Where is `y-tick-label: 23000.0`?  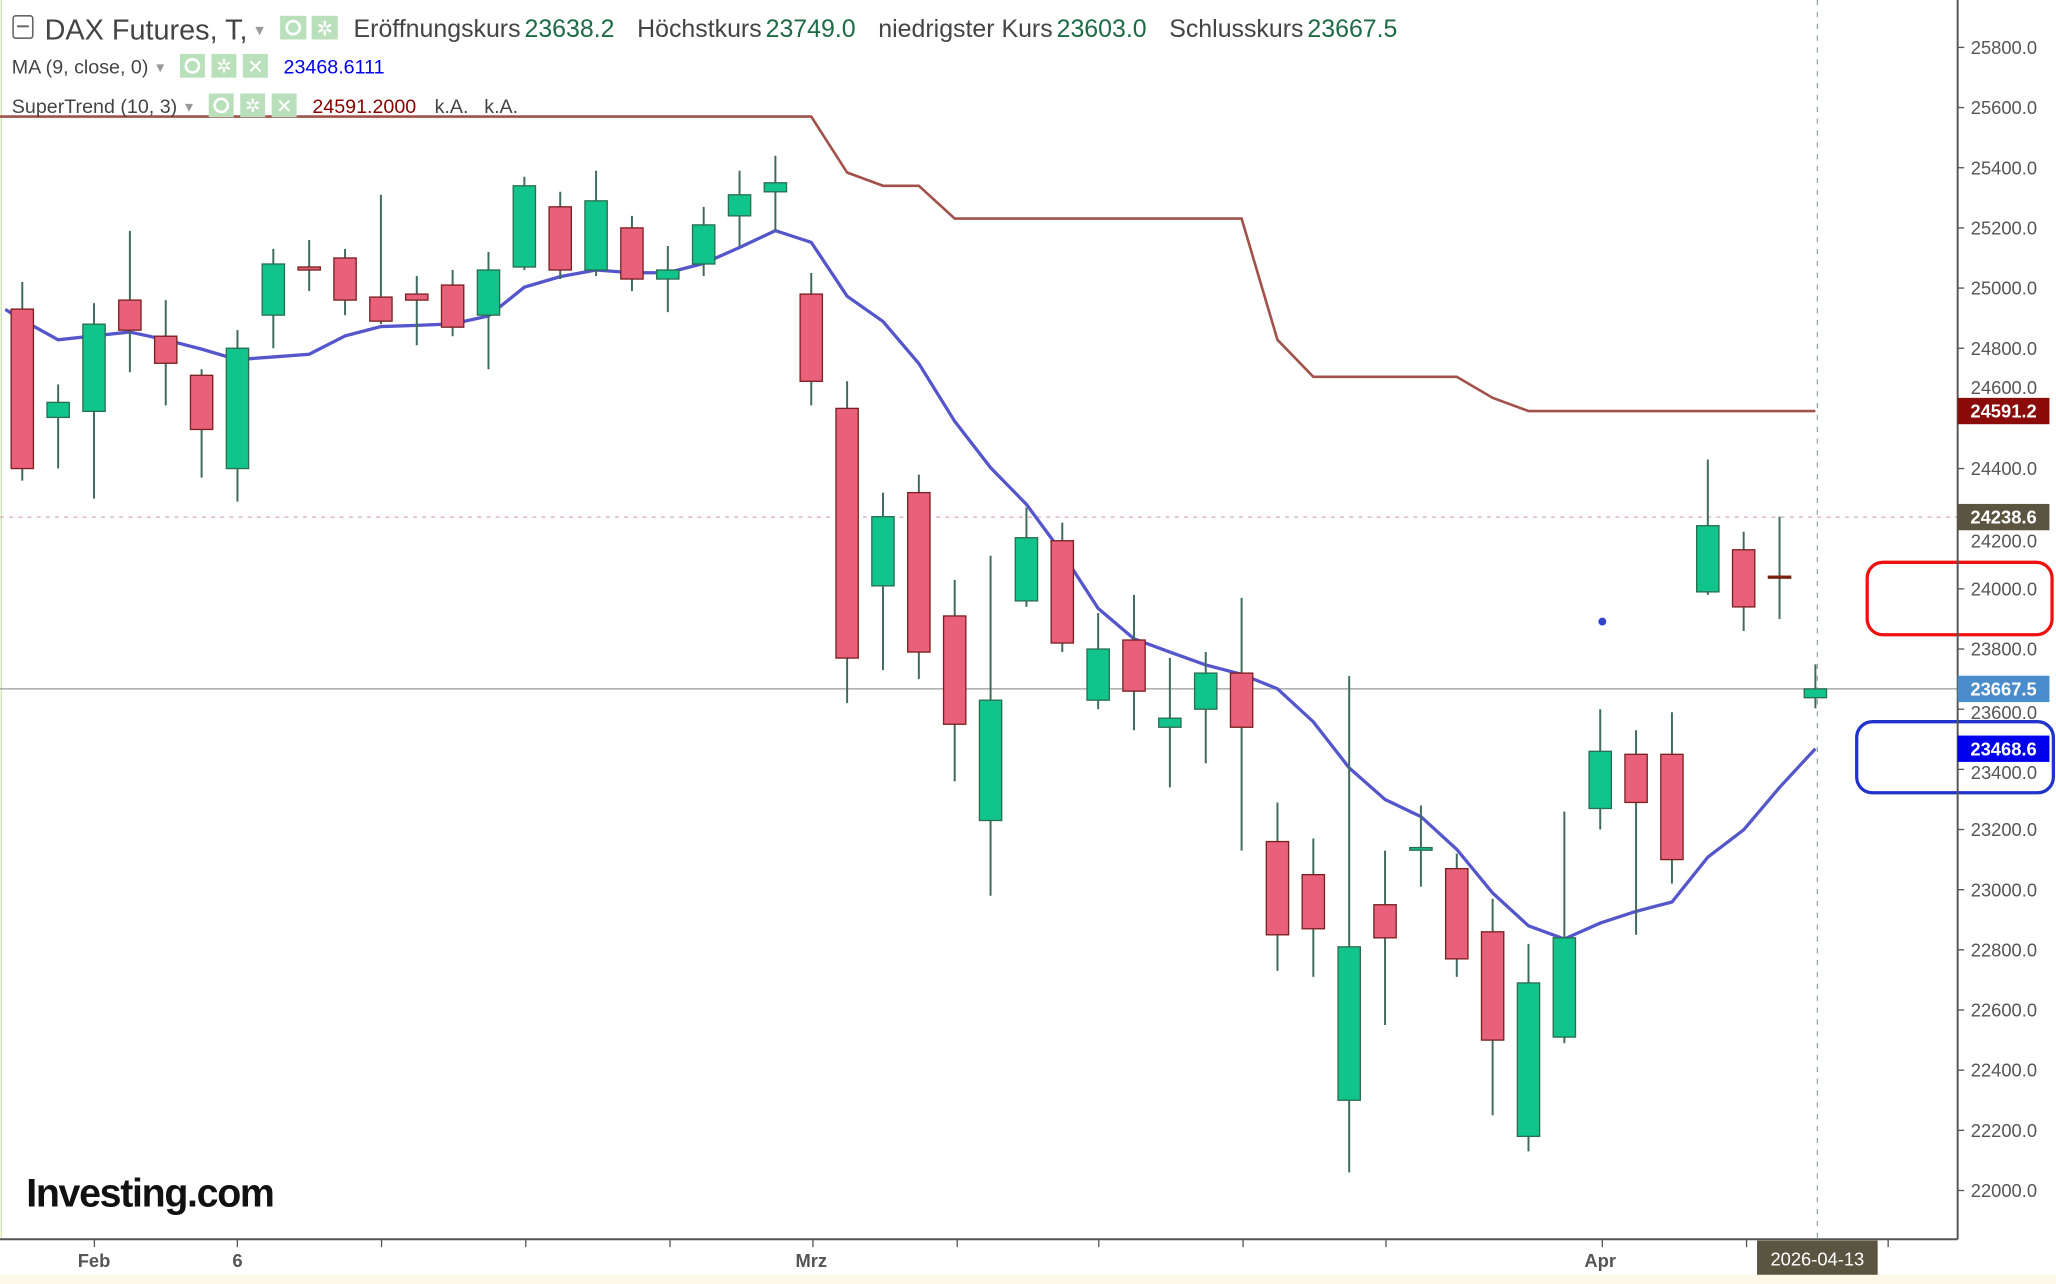 y-tick-label: 23000.0 is located at coordinates (2004, 889).